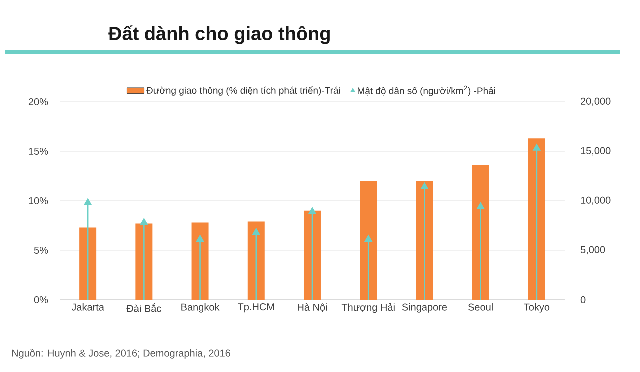  What do you see at coordinates (121, 354) in the screenshot?
I see `text: Nguồn: Huynh & Jose, 2016; Demographia, 2016` at bounding box center [121, 354].